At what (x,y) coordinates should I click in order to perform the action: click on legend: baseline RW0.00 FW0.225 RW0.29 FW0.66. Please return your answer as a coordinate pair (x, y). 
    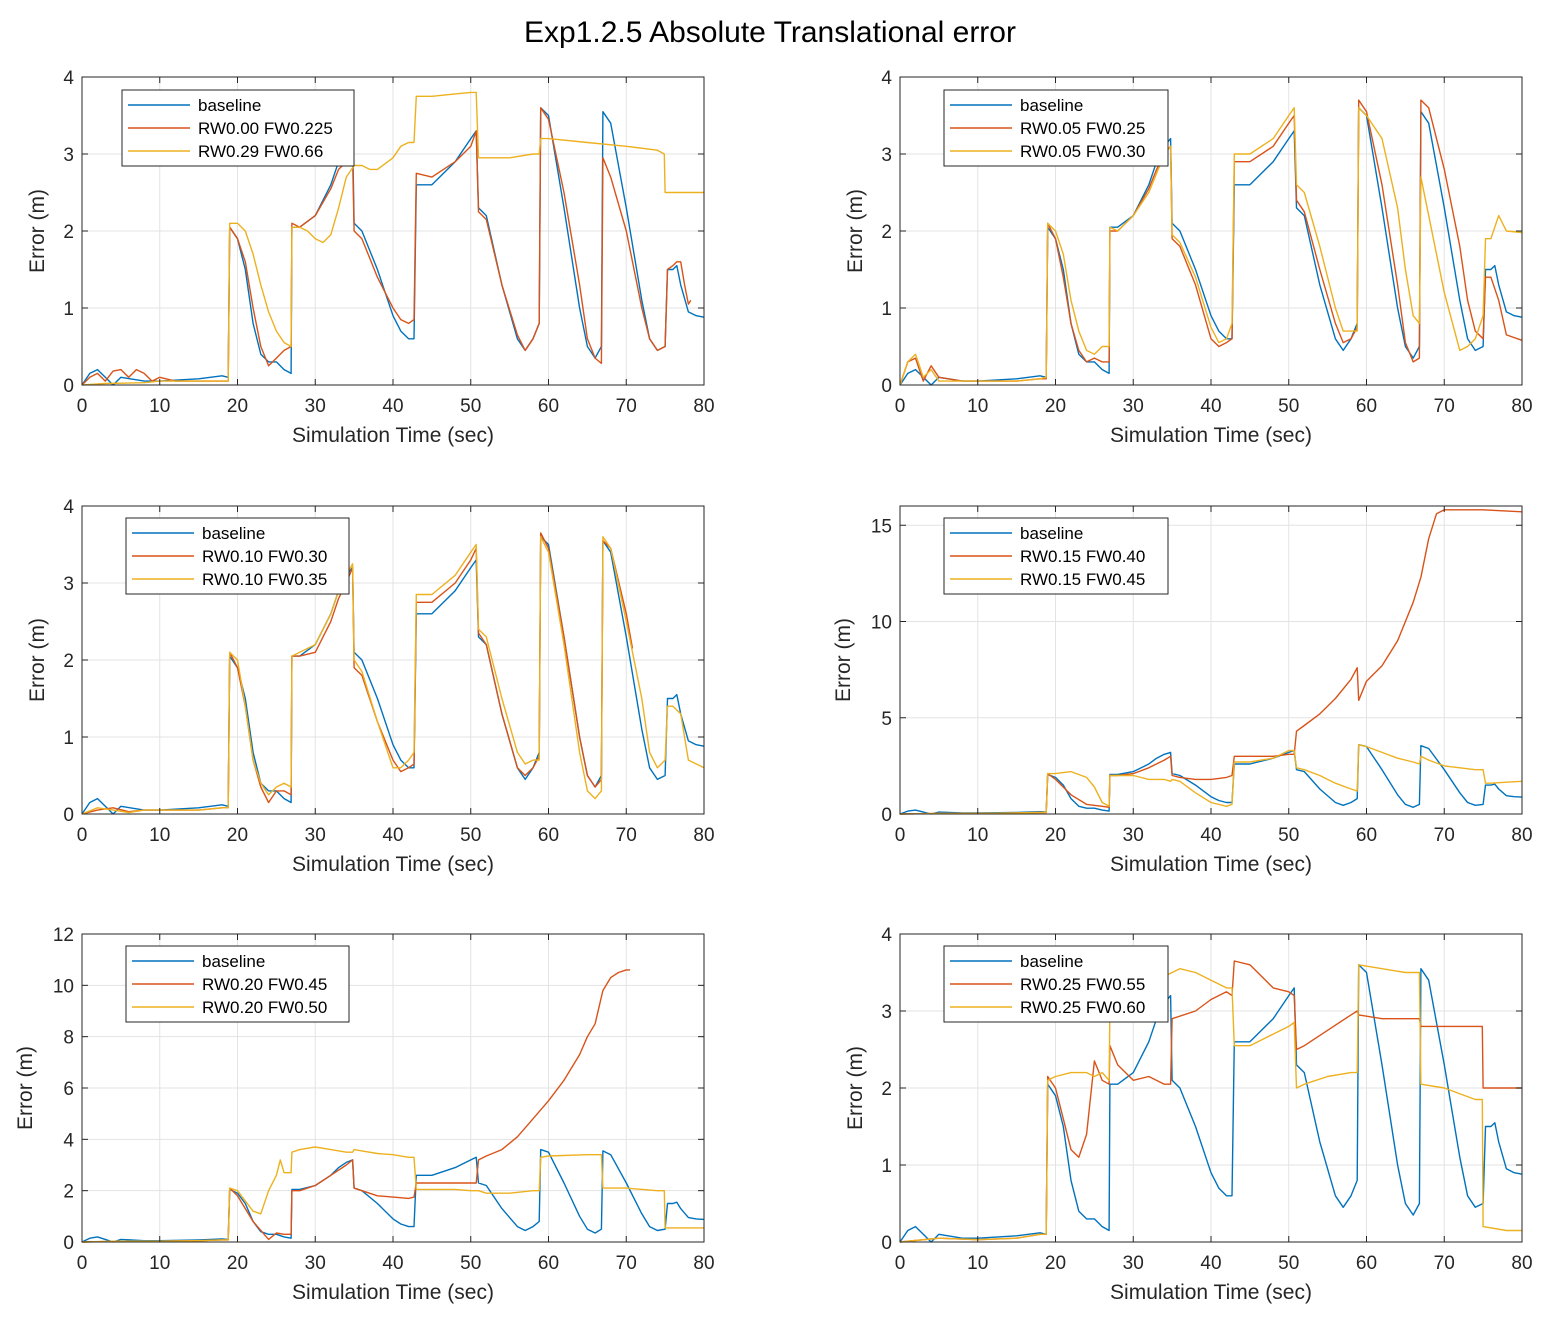
    Looking at the image, I should click on (238, 128).